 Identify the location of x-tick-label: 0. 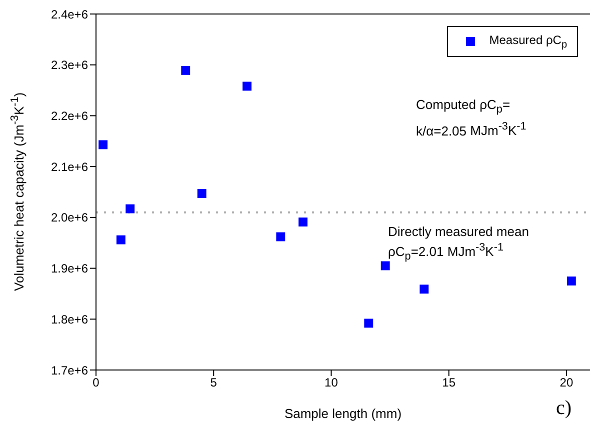
(96, 383).